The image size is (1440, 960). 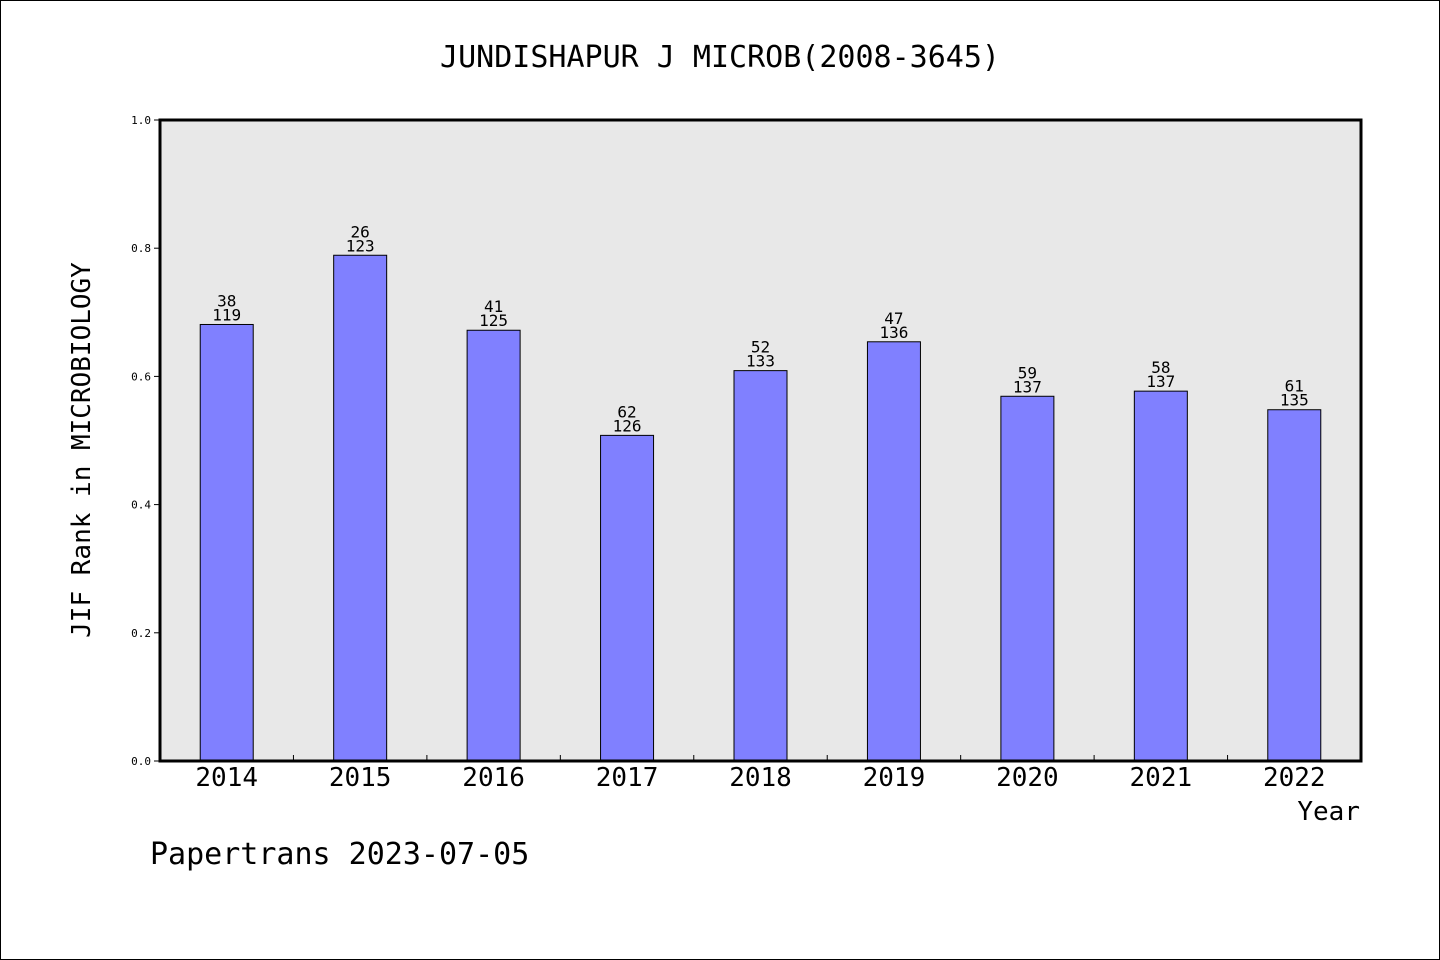 I want to click on bar-2015, so click(x=360, y=508).